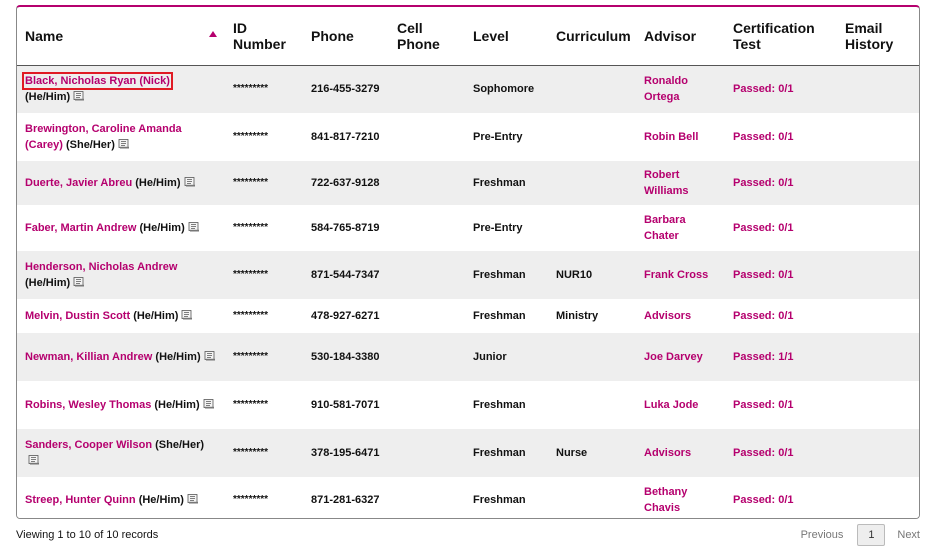 The width and height of the screenshot is (936, 554). I want to click on cell-advisor: Robin Bell, so click(680, 137).